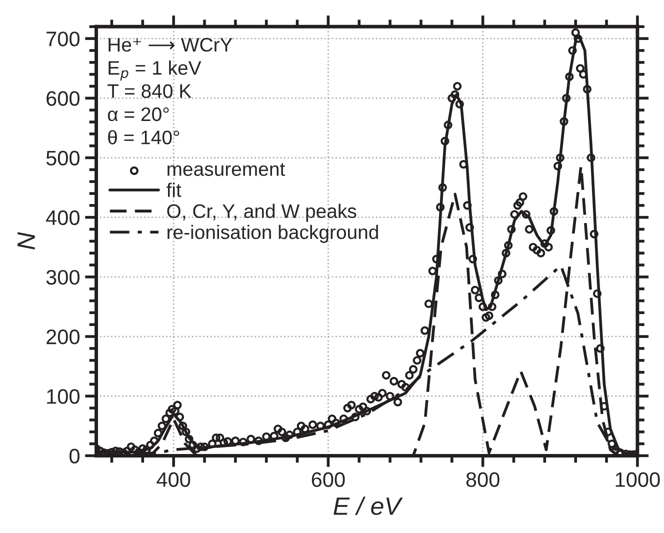 The width and height of the screenshot is (664, 533). Describe the element at coordinates (368, 506) in the screenshot. I see `x-axis-title: E / eV` at that location.